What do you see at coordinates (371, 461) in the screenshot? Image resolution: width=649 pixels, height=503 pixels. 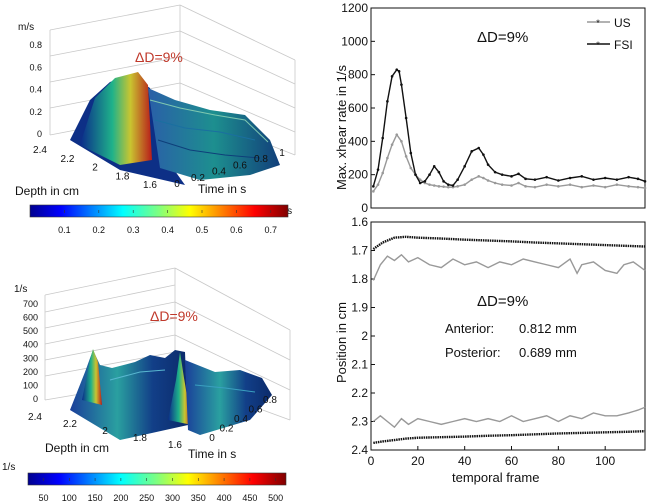 I see `x-tick-label: 0` at bounding box center [371, 461].